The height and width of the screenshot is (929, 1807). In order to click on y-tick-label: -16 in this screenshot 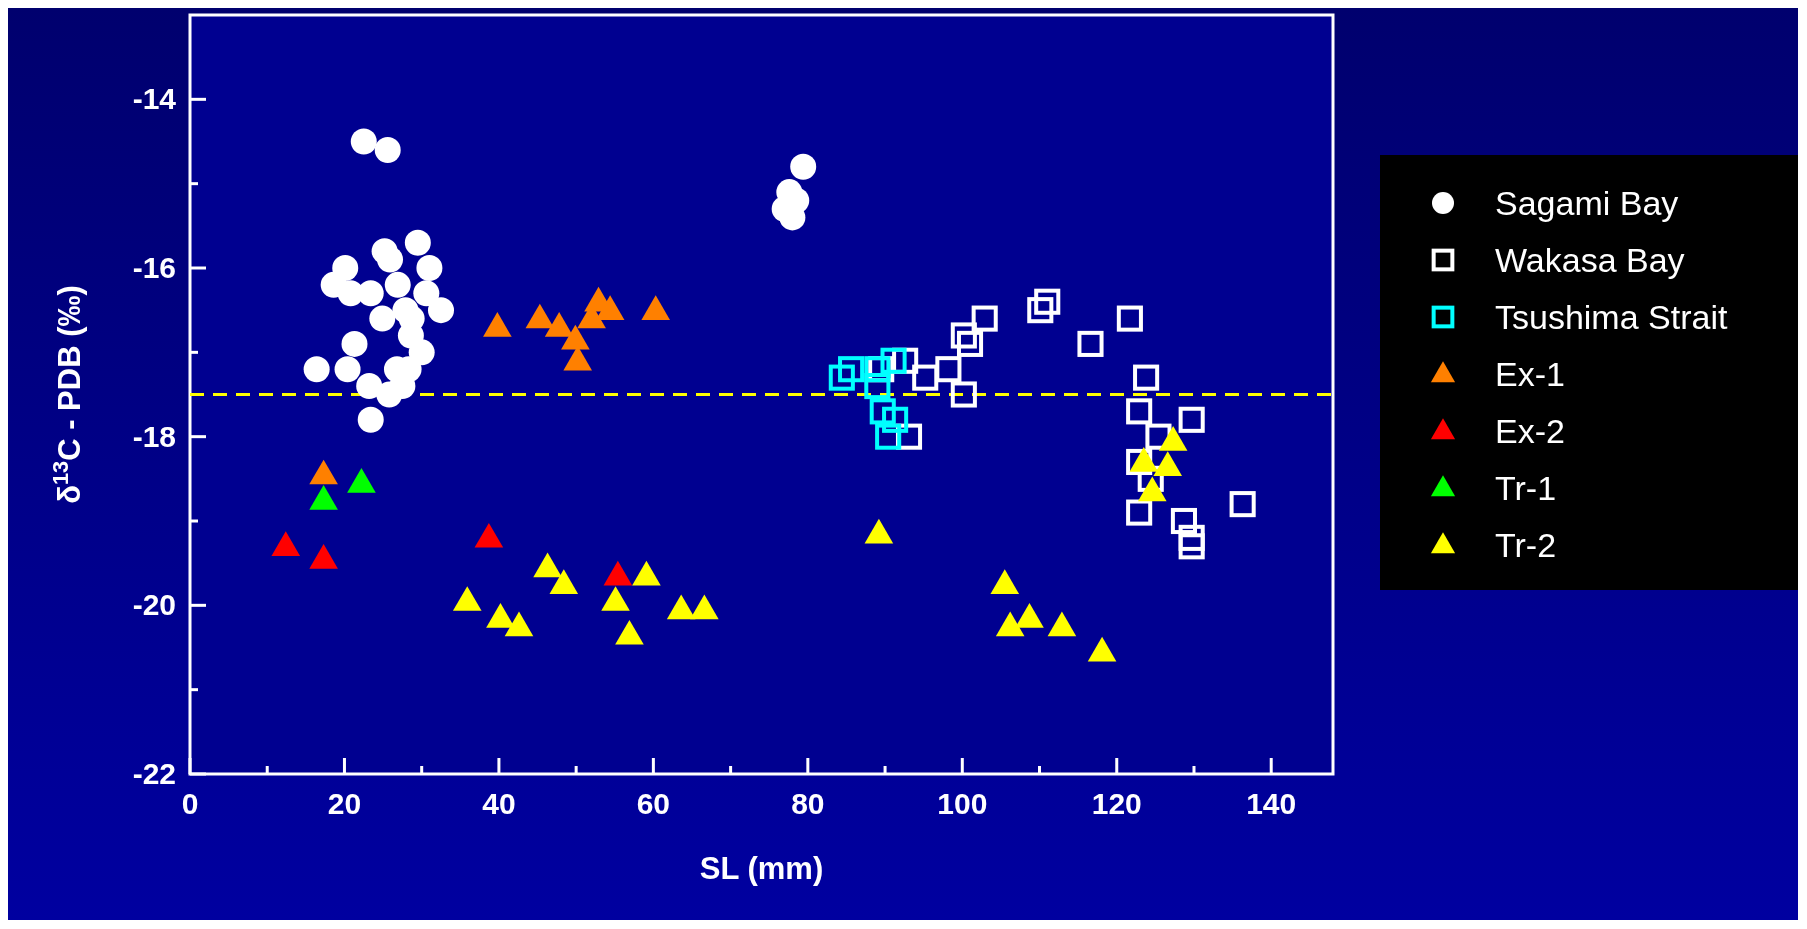, I will do `click(154, 267)`.